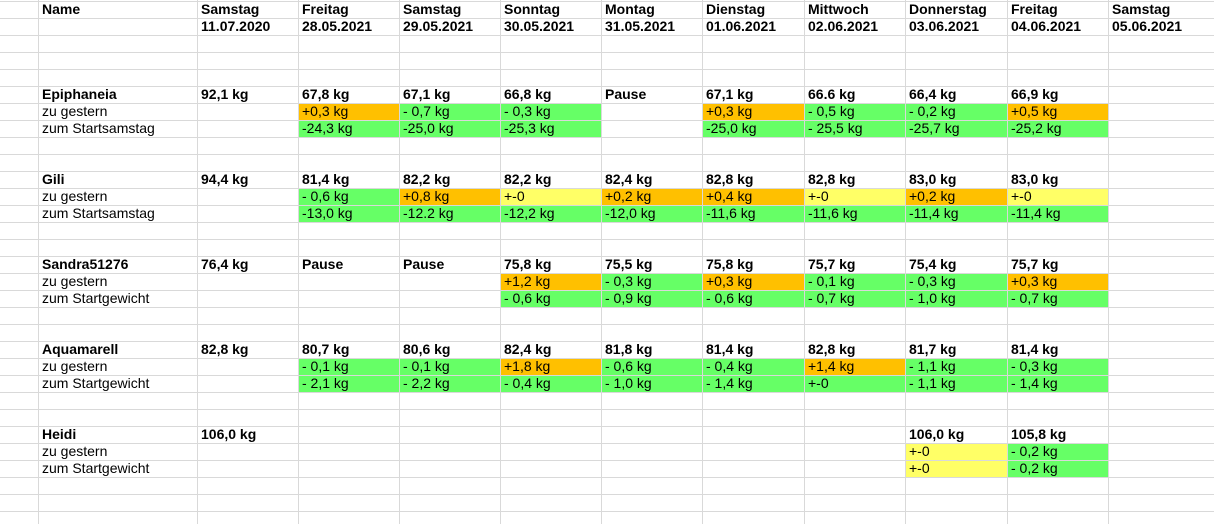  What do you see at coordinates (1039, 434) in the screenshot?
I see `weight-cell: 105,8 kg` at bounding box center [1039, 434].